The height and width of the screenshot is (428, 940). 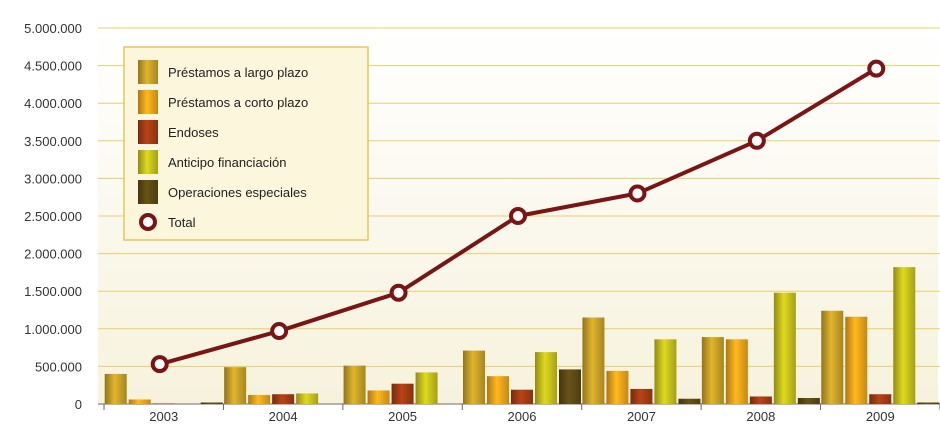 What do you see at coordinates (193, 132) in the screenshot?
I see `legend-label: Endoses` at bounding box center [193, 132].